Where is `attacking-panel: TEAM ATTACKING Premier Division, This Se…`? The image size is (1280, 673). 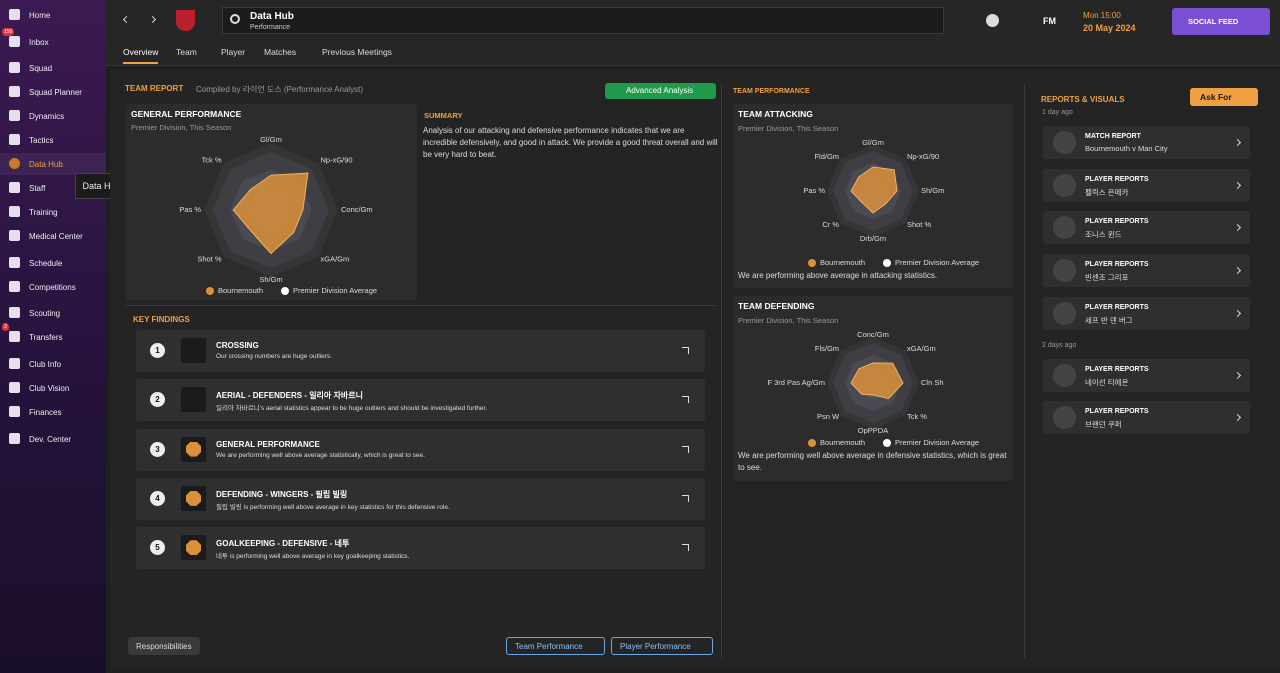
attacking-panel: TEAM ATTACKING Premier Division, This Se… is located at coordinates (873, 196).